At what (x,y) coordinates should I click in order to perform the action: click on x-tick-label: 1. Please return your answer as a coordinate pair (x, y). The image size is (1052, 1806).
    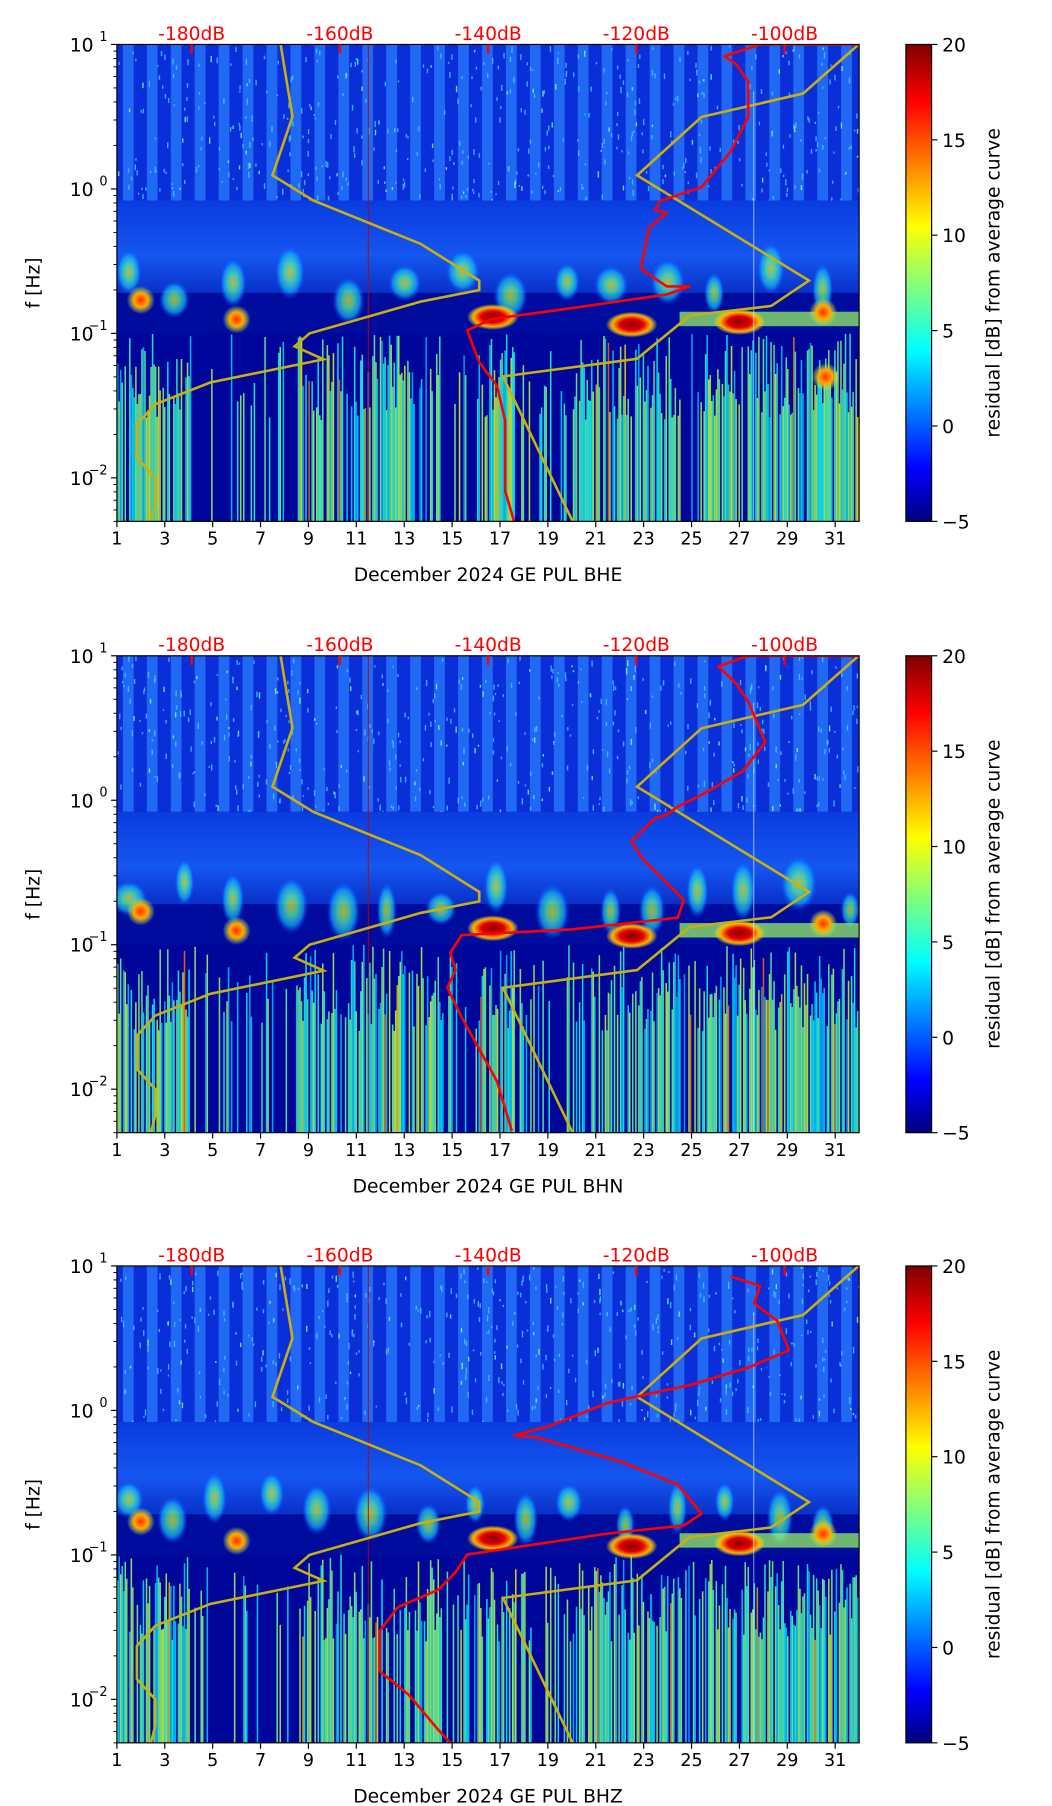
    Looking at the image, I should click on (116, 1761).